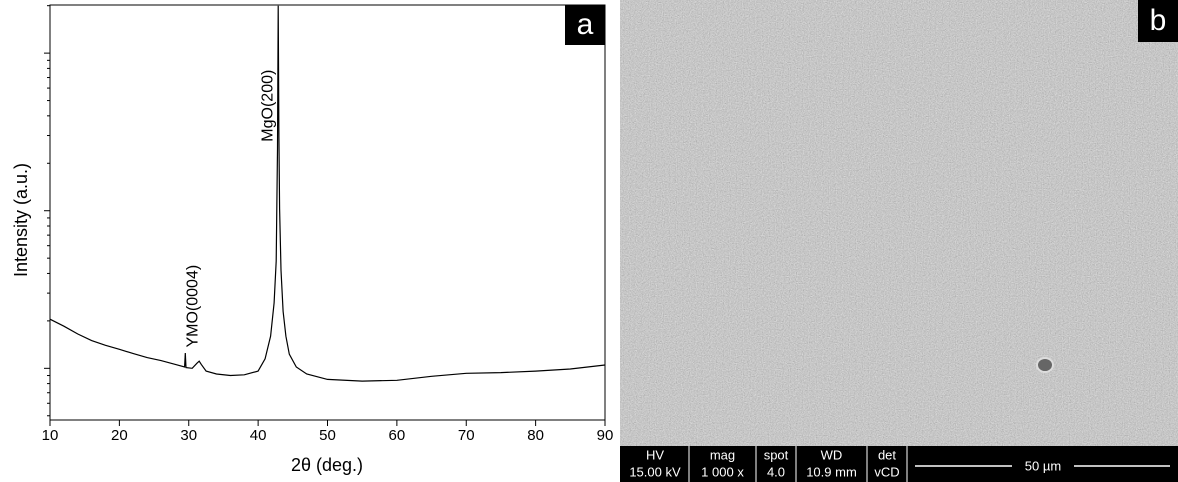 This screenshot has width=1178, height=482. What do you see at coordinates (776, 471) in the screenshot?
I see `info-value: 4.0` at bounding box center [776, 471].